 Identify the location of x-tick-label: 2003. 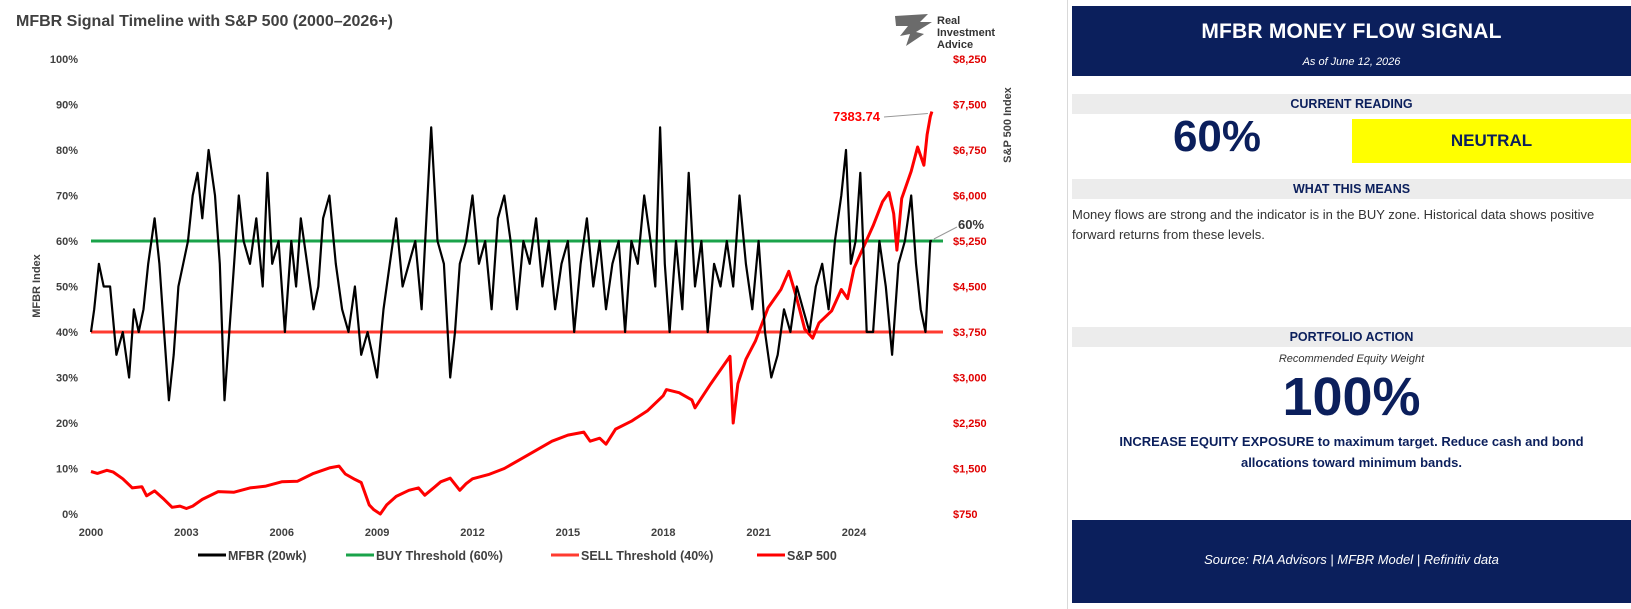
(186, 533).